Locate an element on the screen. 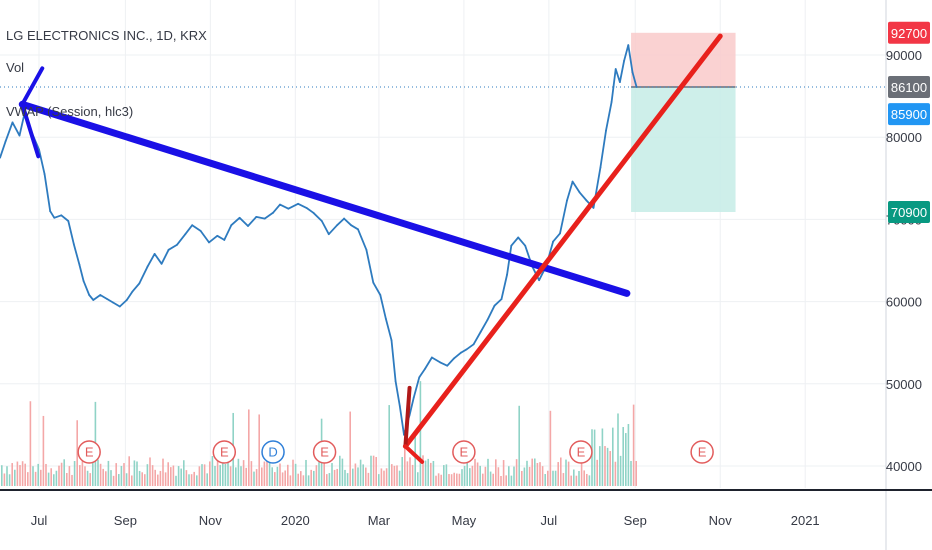  price-badge-label: 86100 is located at coordinates (909, 87).